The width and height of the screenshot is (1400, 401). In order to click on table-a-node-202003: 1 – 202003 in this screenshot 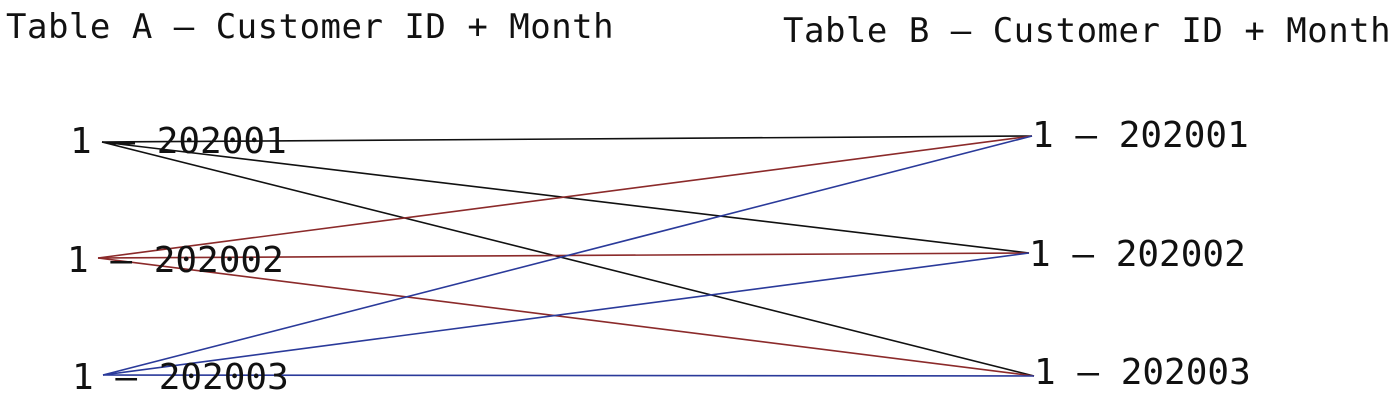, I will do `click(180, 377)`.